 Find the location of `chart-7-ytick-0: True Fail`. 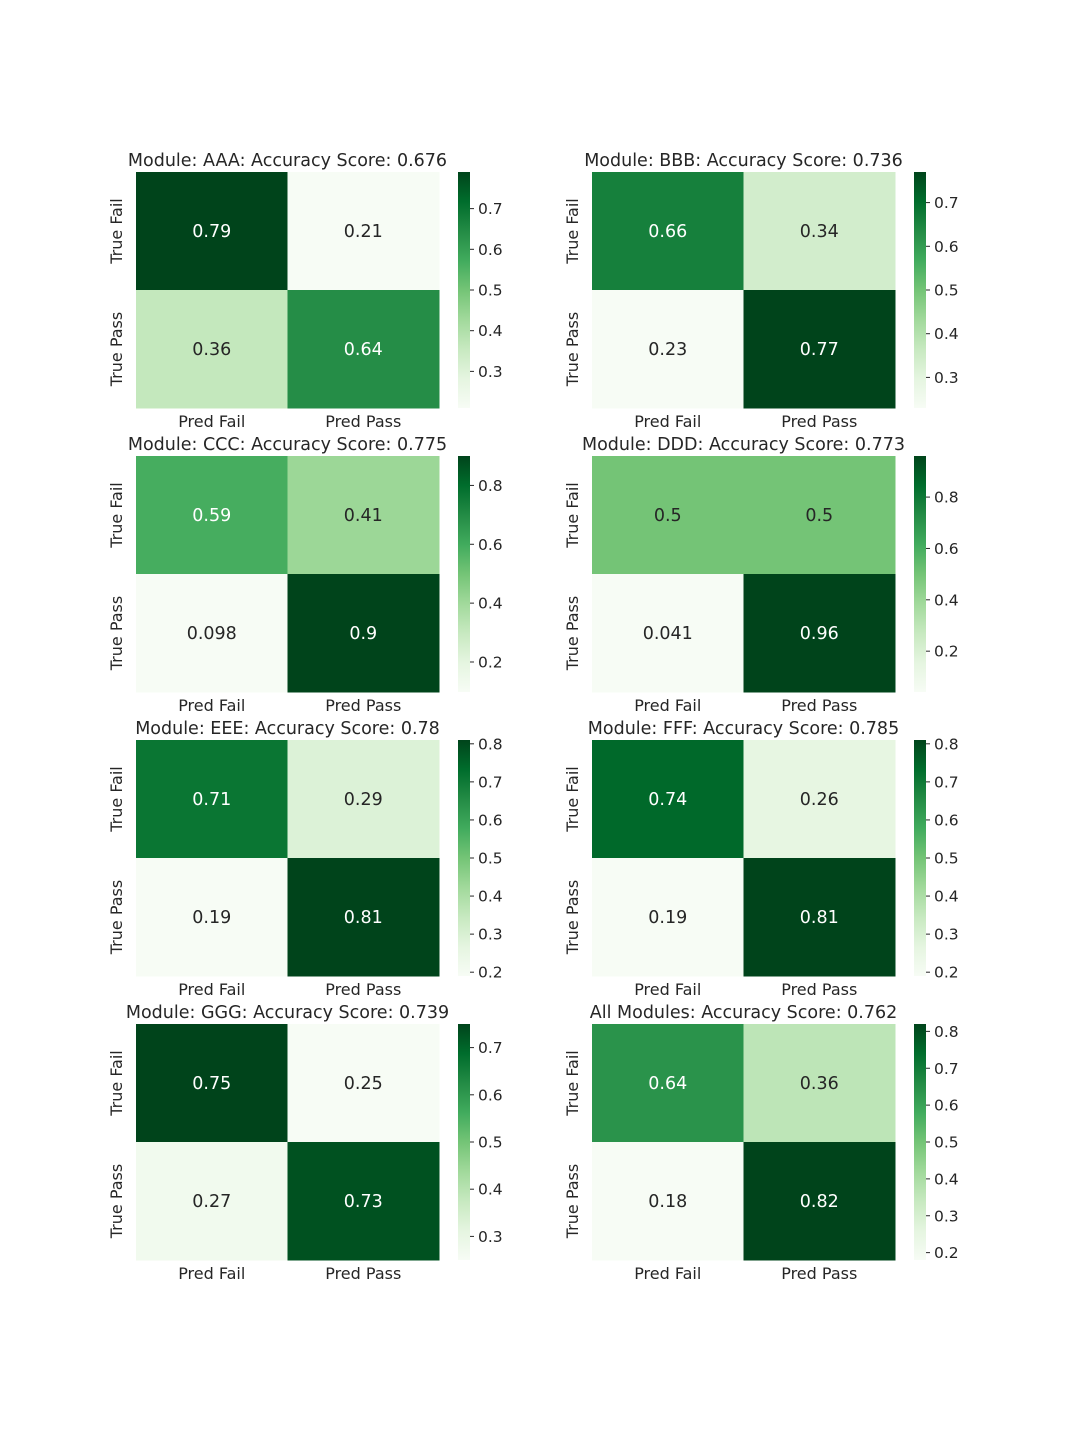

chart-7-ytick-0: True Fail is located at coordinates (572, 1083).